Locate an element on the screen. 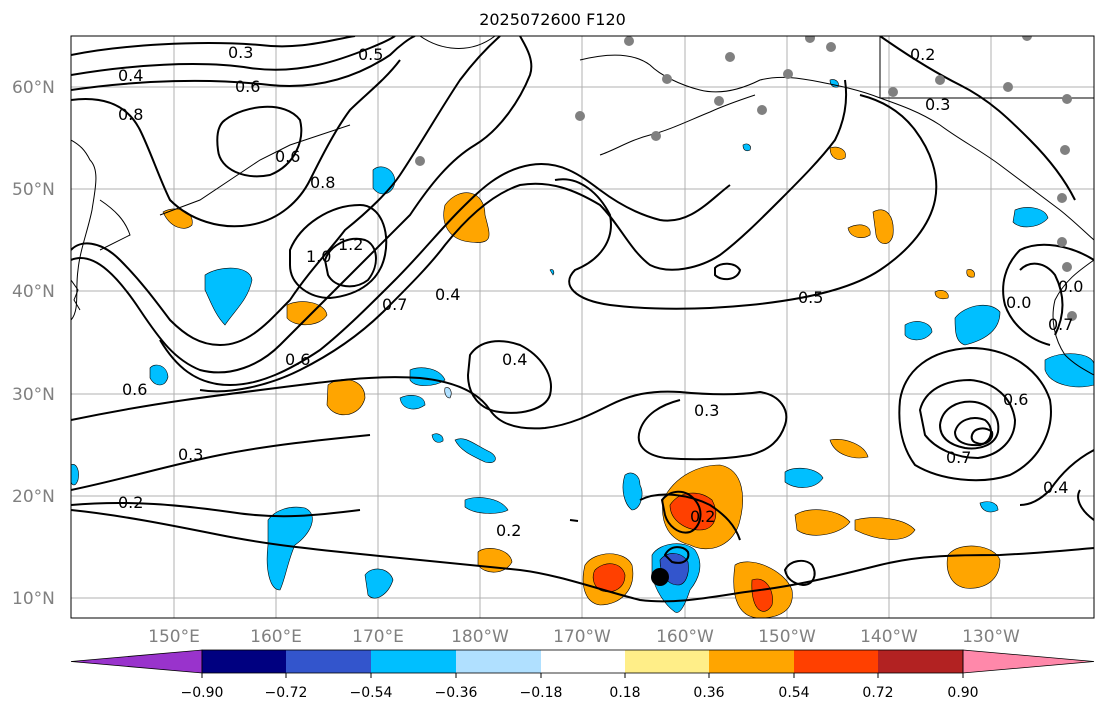 This screenshot has width=1105, height=712. colorbar-ticks is located at coordinates (582, 675).